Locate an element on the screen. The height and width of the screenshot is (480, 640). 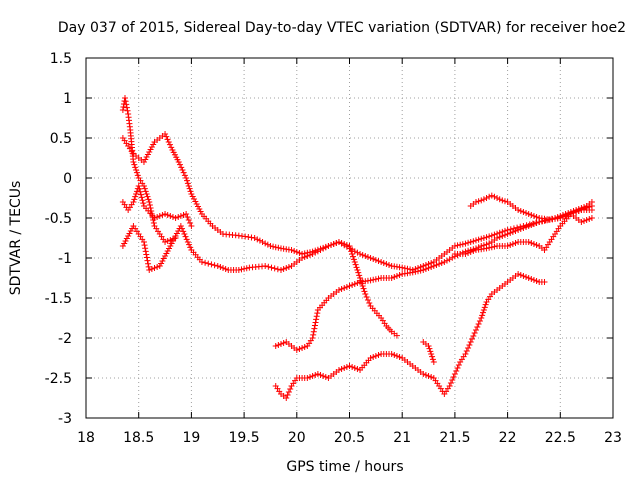
x-tick-label: 21.5 is located at coordinates (454, 438).